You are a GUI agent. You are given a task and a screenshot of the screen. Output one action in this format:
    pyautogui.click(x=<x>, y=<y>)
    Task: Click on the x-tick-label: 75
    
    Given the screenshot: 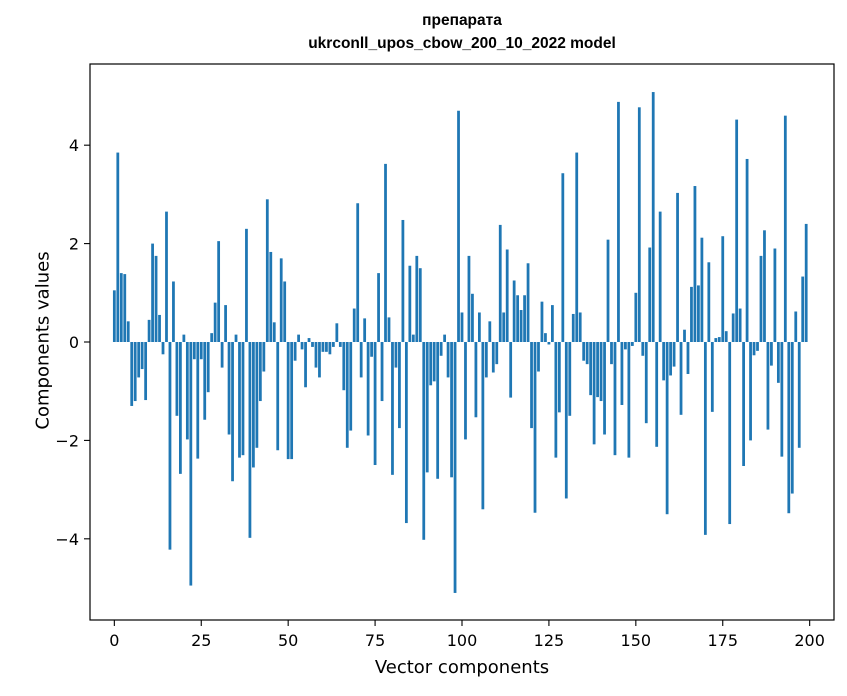 What is the action you would take?
    pyautogui.click(x=375, y=640)
    